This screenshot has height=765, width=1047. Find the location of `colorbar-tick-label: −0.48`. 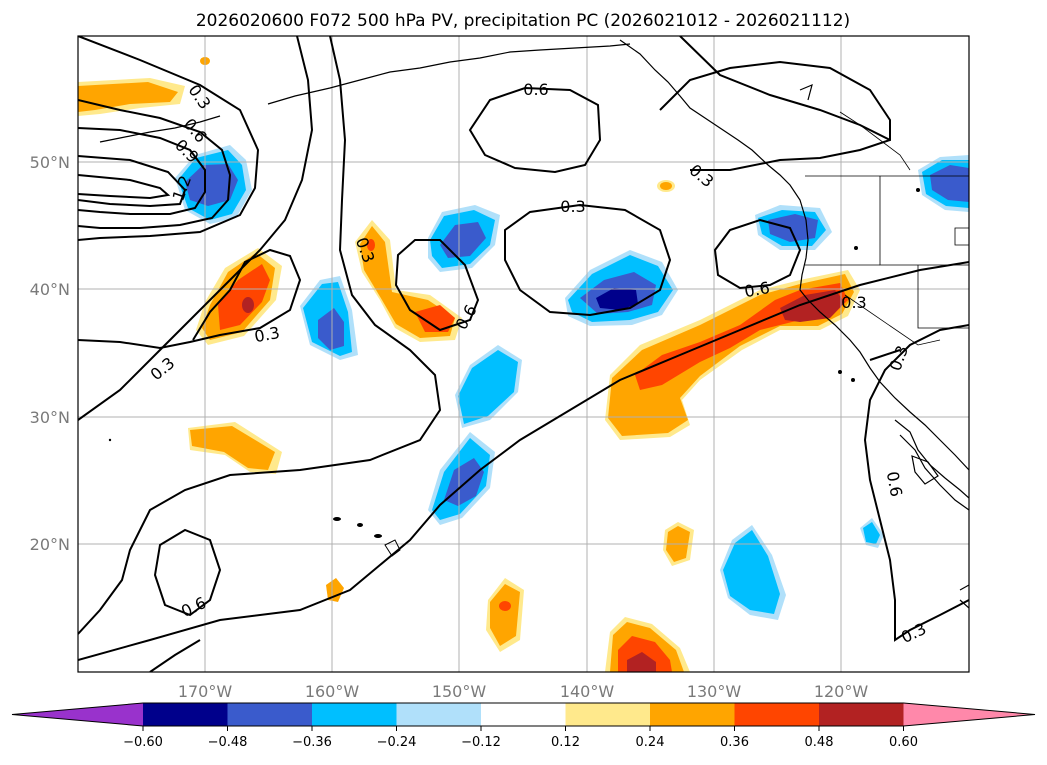

colorbar-tick-label: −0.48 is located at coordinates (228, 742).